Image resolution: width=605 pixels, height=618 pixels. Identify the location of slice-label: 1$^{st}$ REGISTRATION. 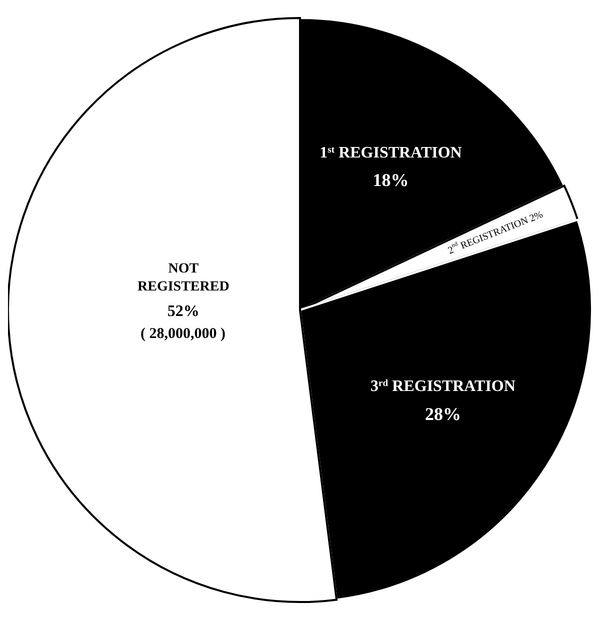
(391, 153).